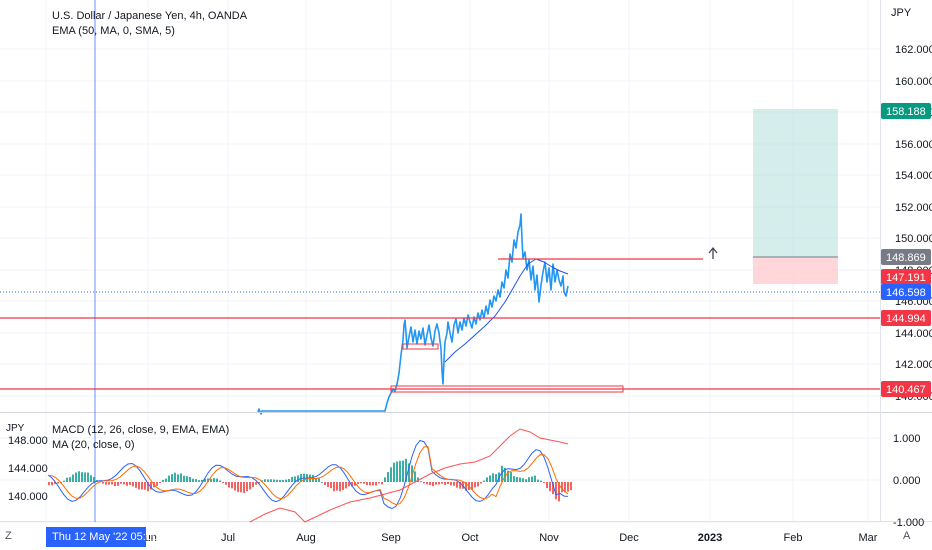 This screenshot has height=550, width=932. What do you see at coordinates (913, 365) in the screenshot?
I see `price-tick-label: 142.000` at bounding box center [913, 365].